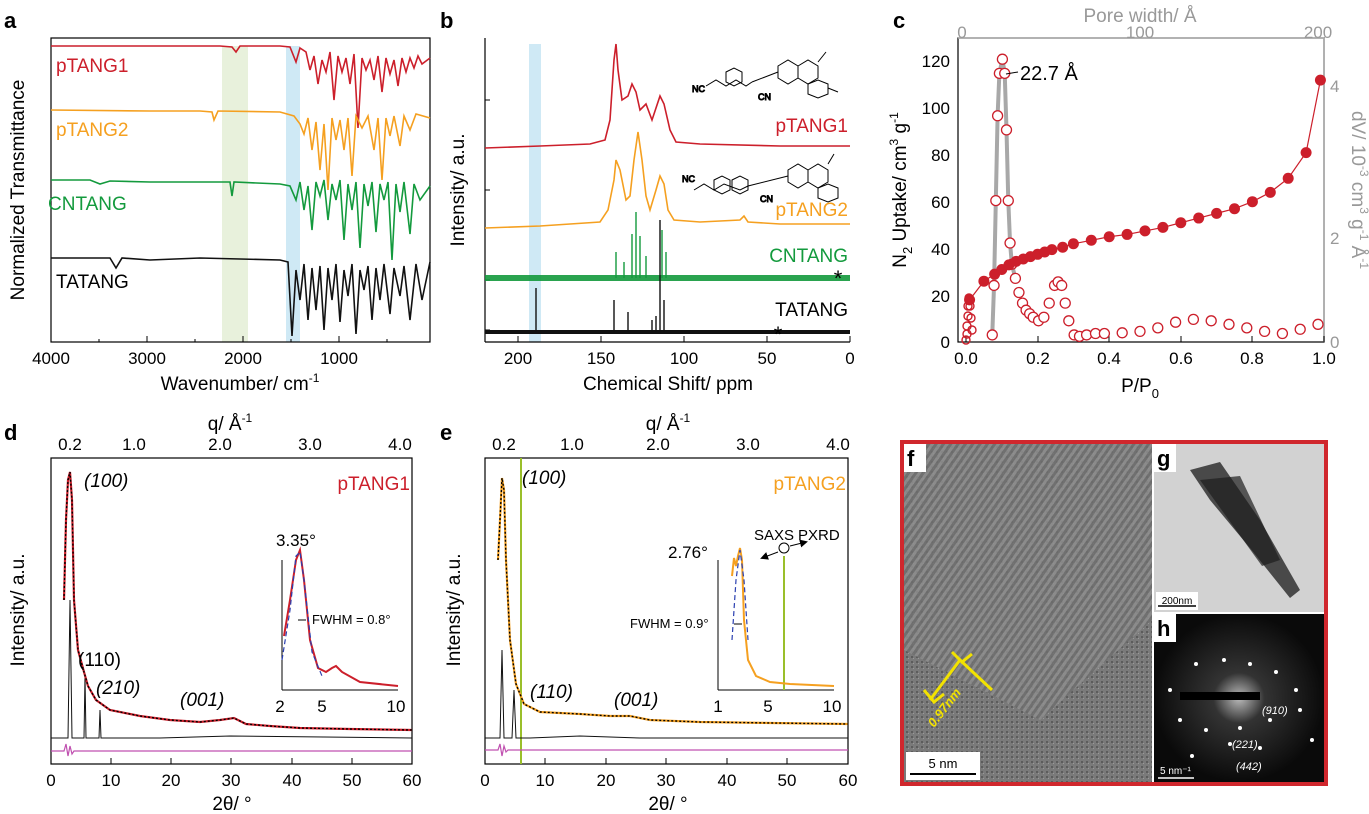 The image size is (1369, 814). Describe the element at coordinates (1145, 339) in the screenshot. I see `c-xticks` at that location.